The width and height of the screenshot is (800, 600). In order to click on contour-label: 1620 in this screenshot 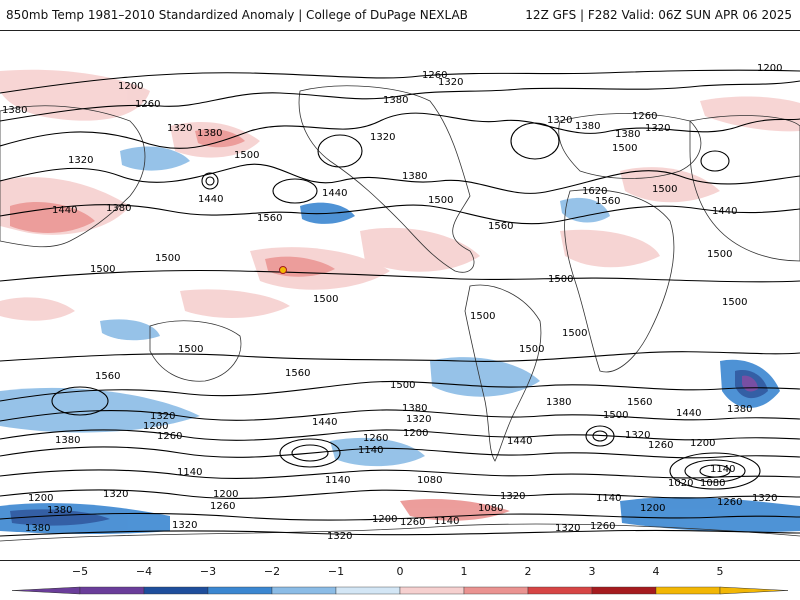, I will do `click(594, 191)`.